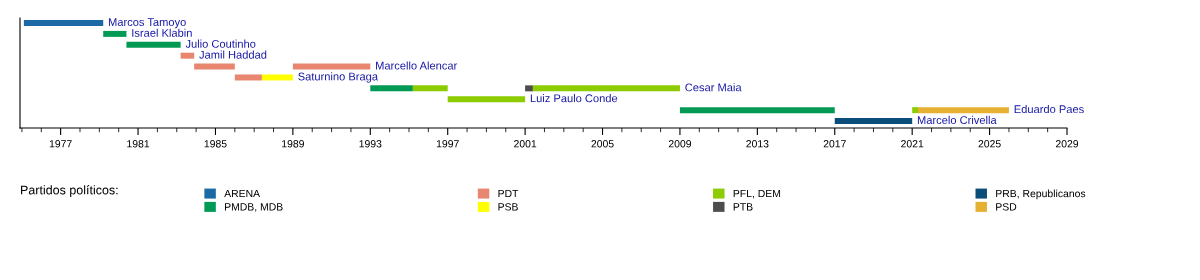 The height and width of the screenshot is (280, 1200). Describe the element at coordinates (508, 207) in the screenshot. I see `legend-label: PSB` at that location.